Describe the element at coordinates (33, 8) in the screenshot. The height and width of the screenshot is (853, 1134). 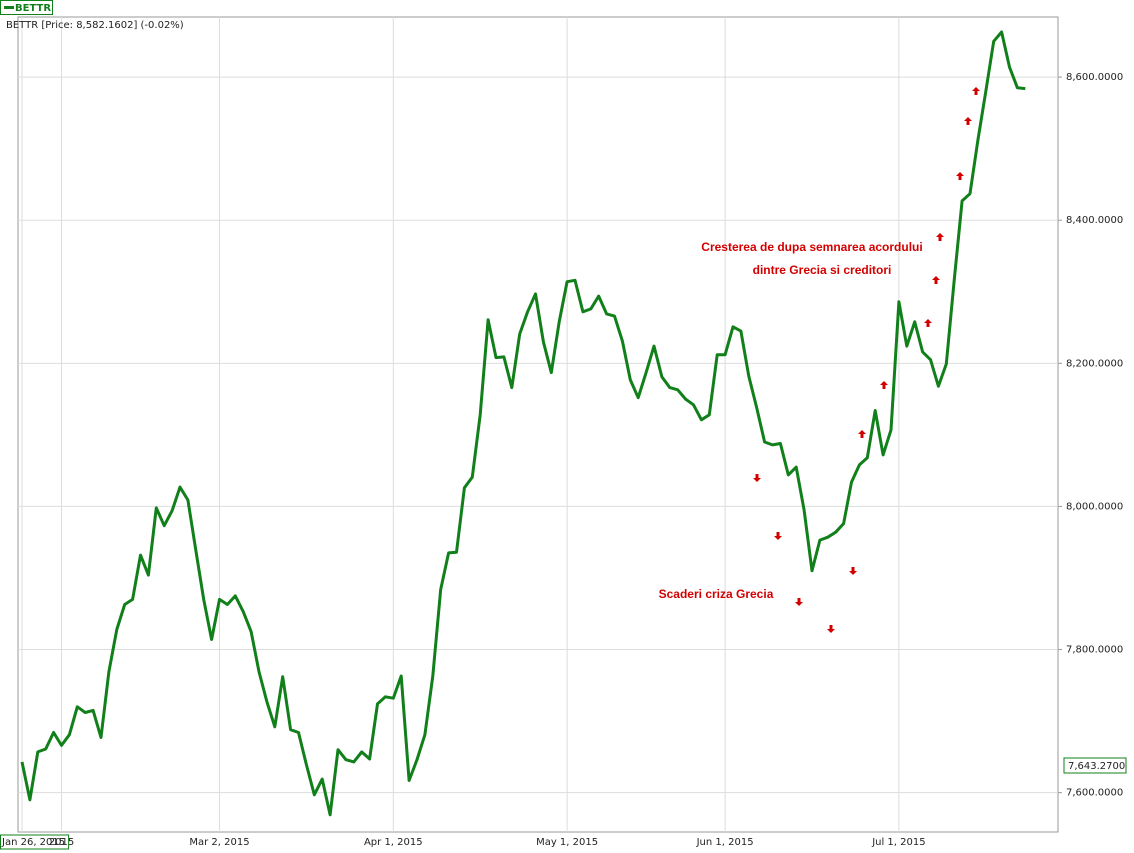
I see `legend-label: BETTR` at that location.